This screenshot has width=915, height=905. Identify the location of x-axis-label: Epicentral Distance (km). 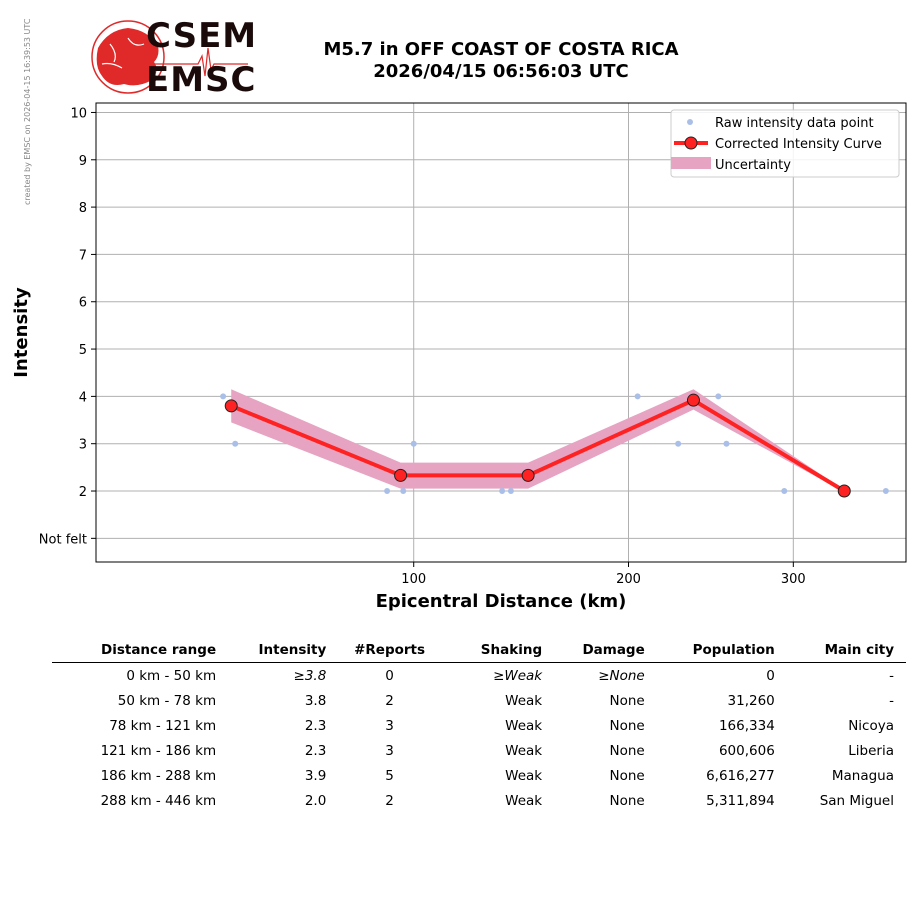
(501, 601).